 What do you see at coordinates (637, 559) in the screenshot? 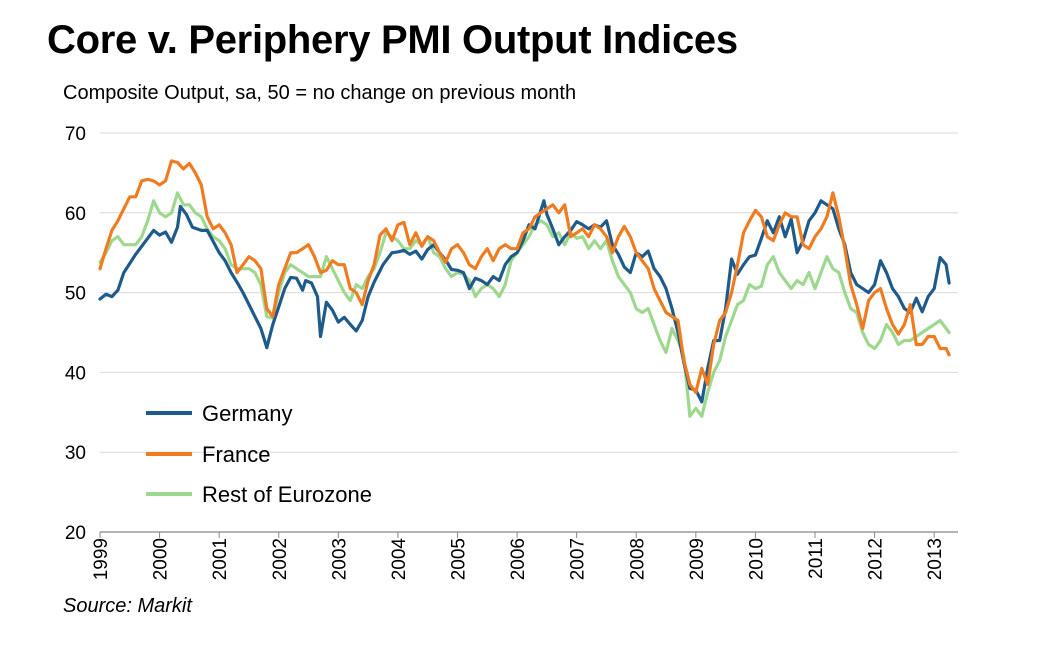
I see `x-tick-label: 2008` at bounding box center [637, 559].